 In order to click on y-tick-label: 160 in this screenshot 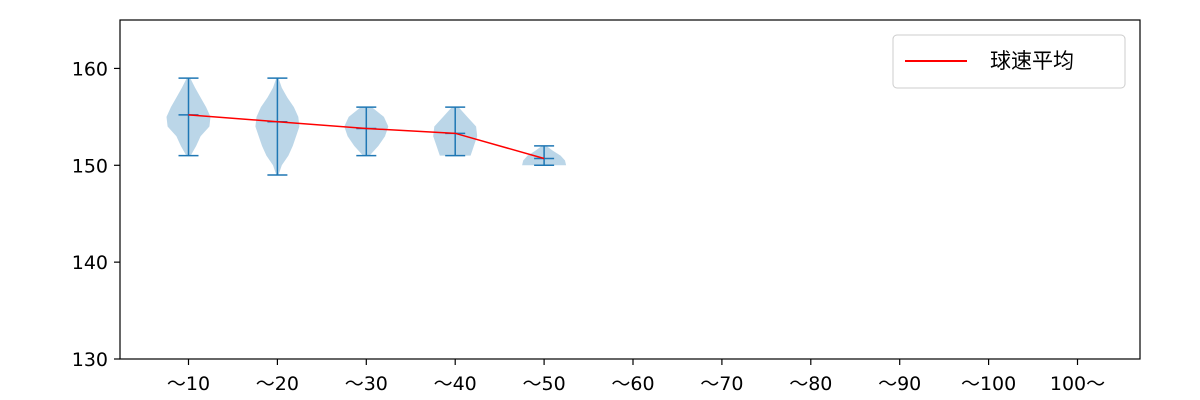, I will do `click(90, 69)`.